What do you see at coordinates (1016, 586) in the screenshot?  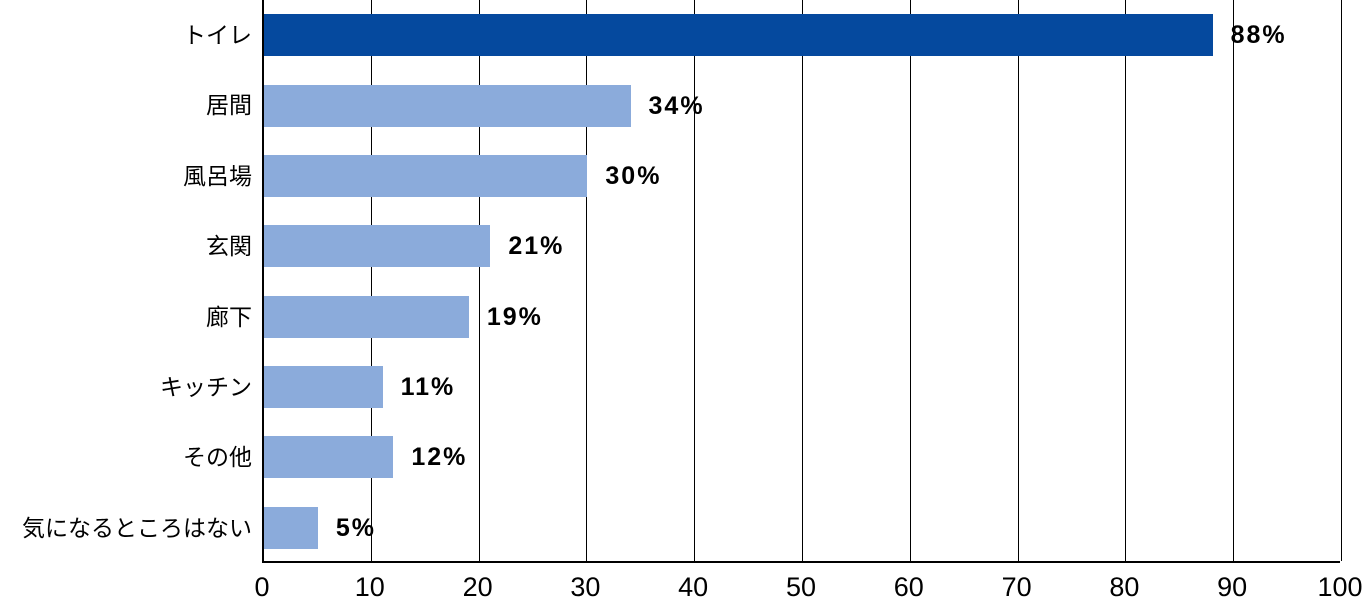 I see `x-tick-label: 70` at bounding box center [1016, 586].